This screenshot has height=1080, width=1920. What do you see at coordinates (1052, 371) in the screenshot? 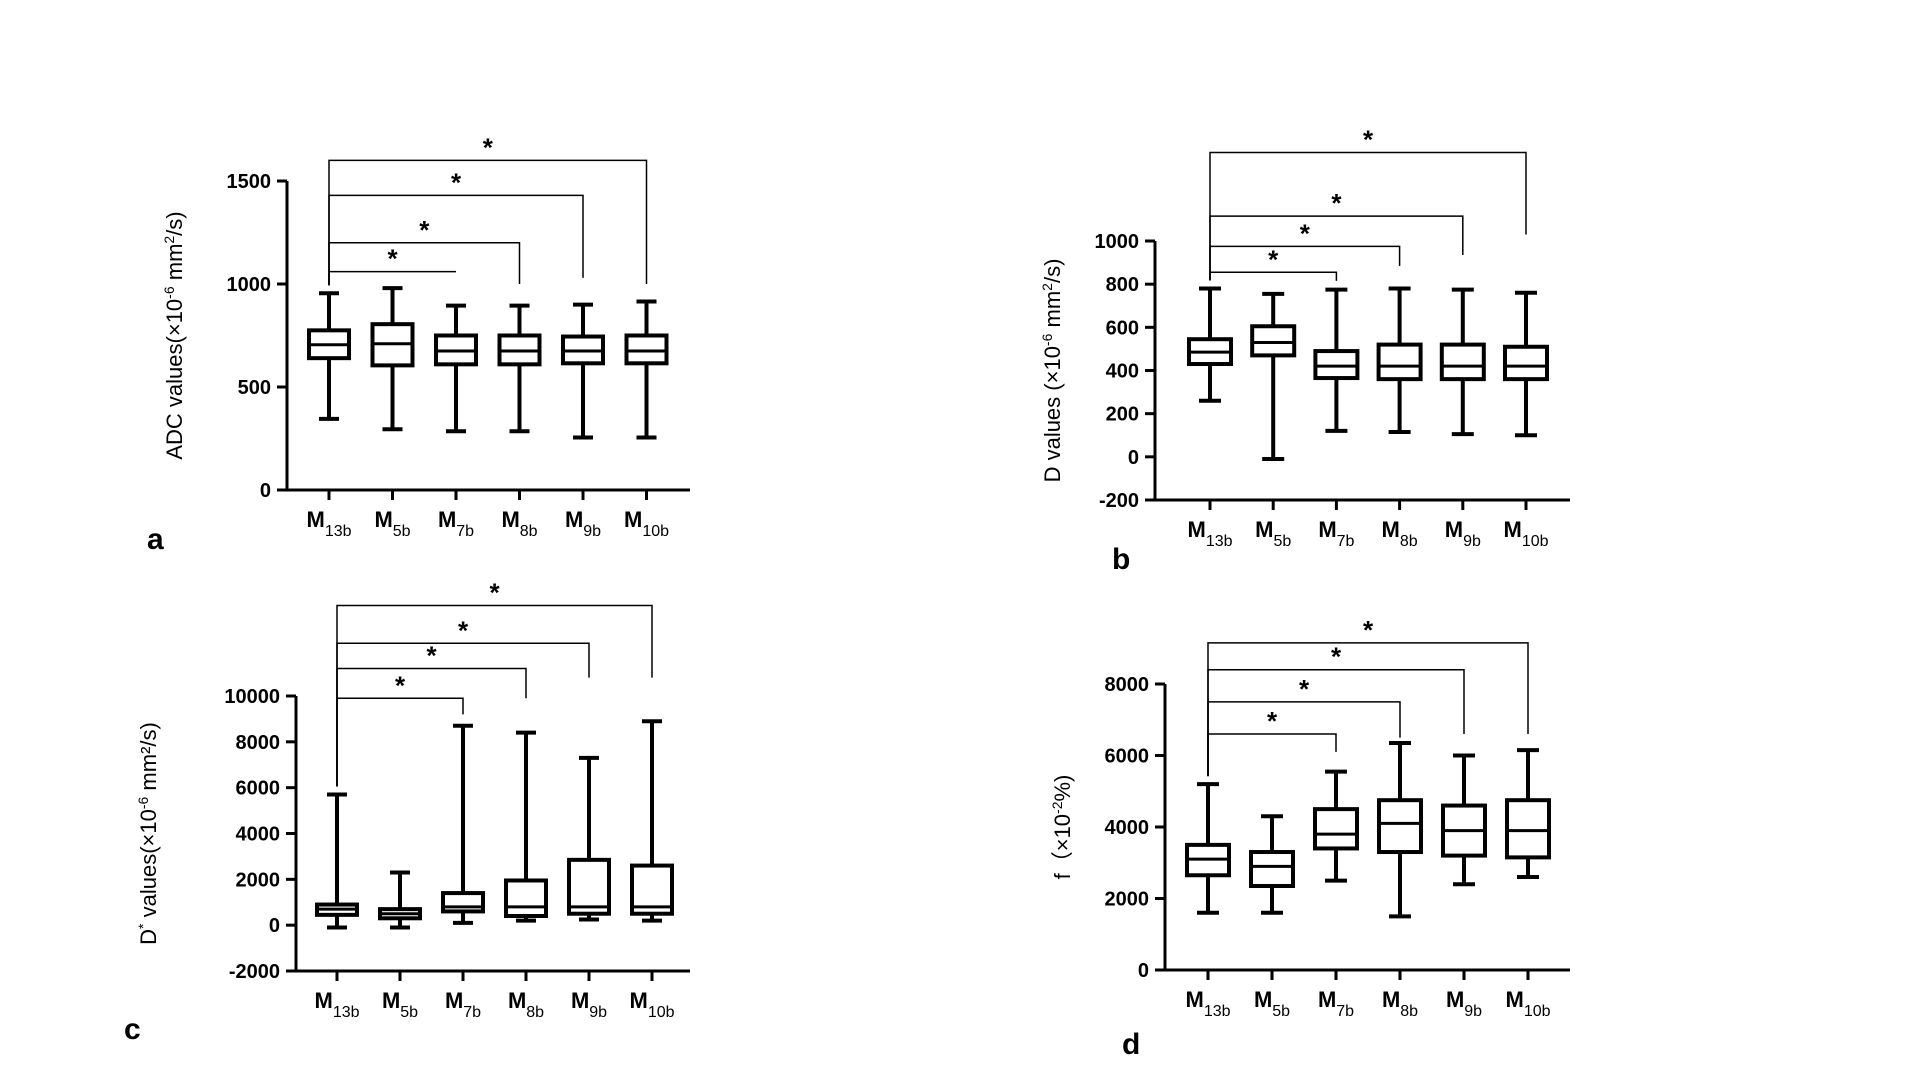
I see `y-axis-title: D values (×10-6 mm2/s)` at bounding box center [1052, 371].